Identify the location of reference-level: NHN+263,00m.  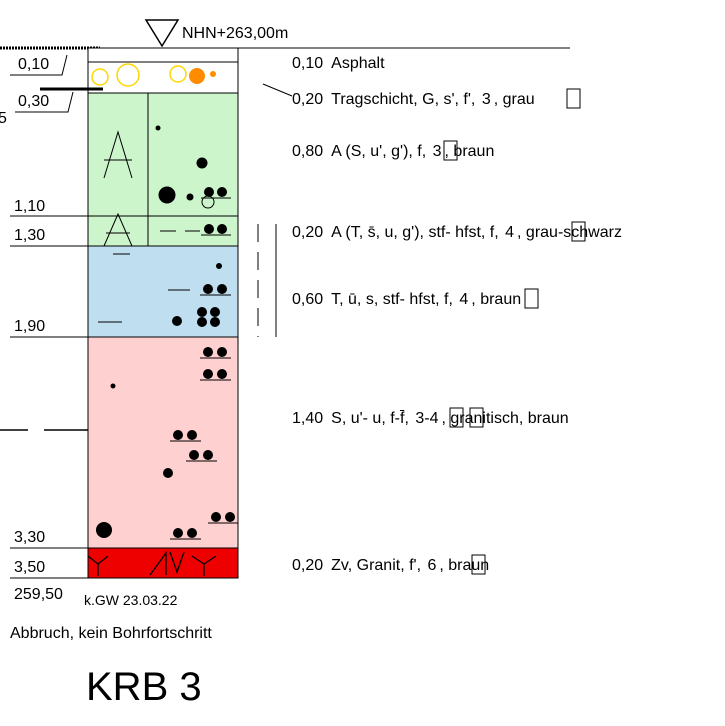
(235, 33).